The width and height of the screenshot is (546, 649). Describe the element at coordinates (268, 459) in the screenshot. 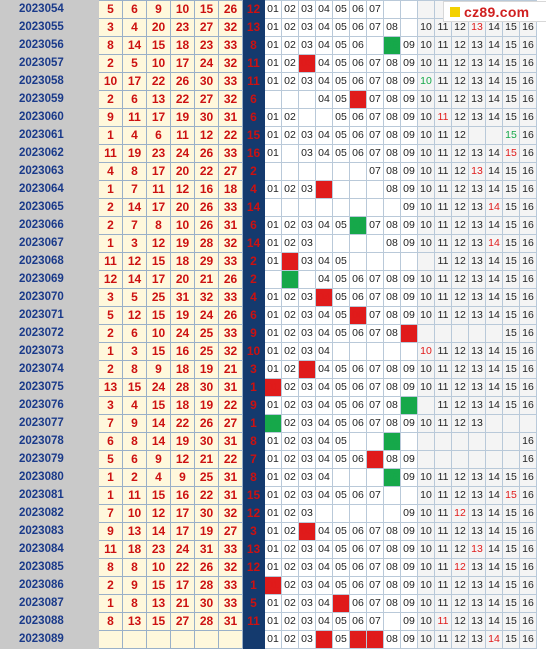

I see `draw-row: 2023079 5 6 9 12 21 22 7 01 02 03 04 05 06 07 08 09 16` at that location.